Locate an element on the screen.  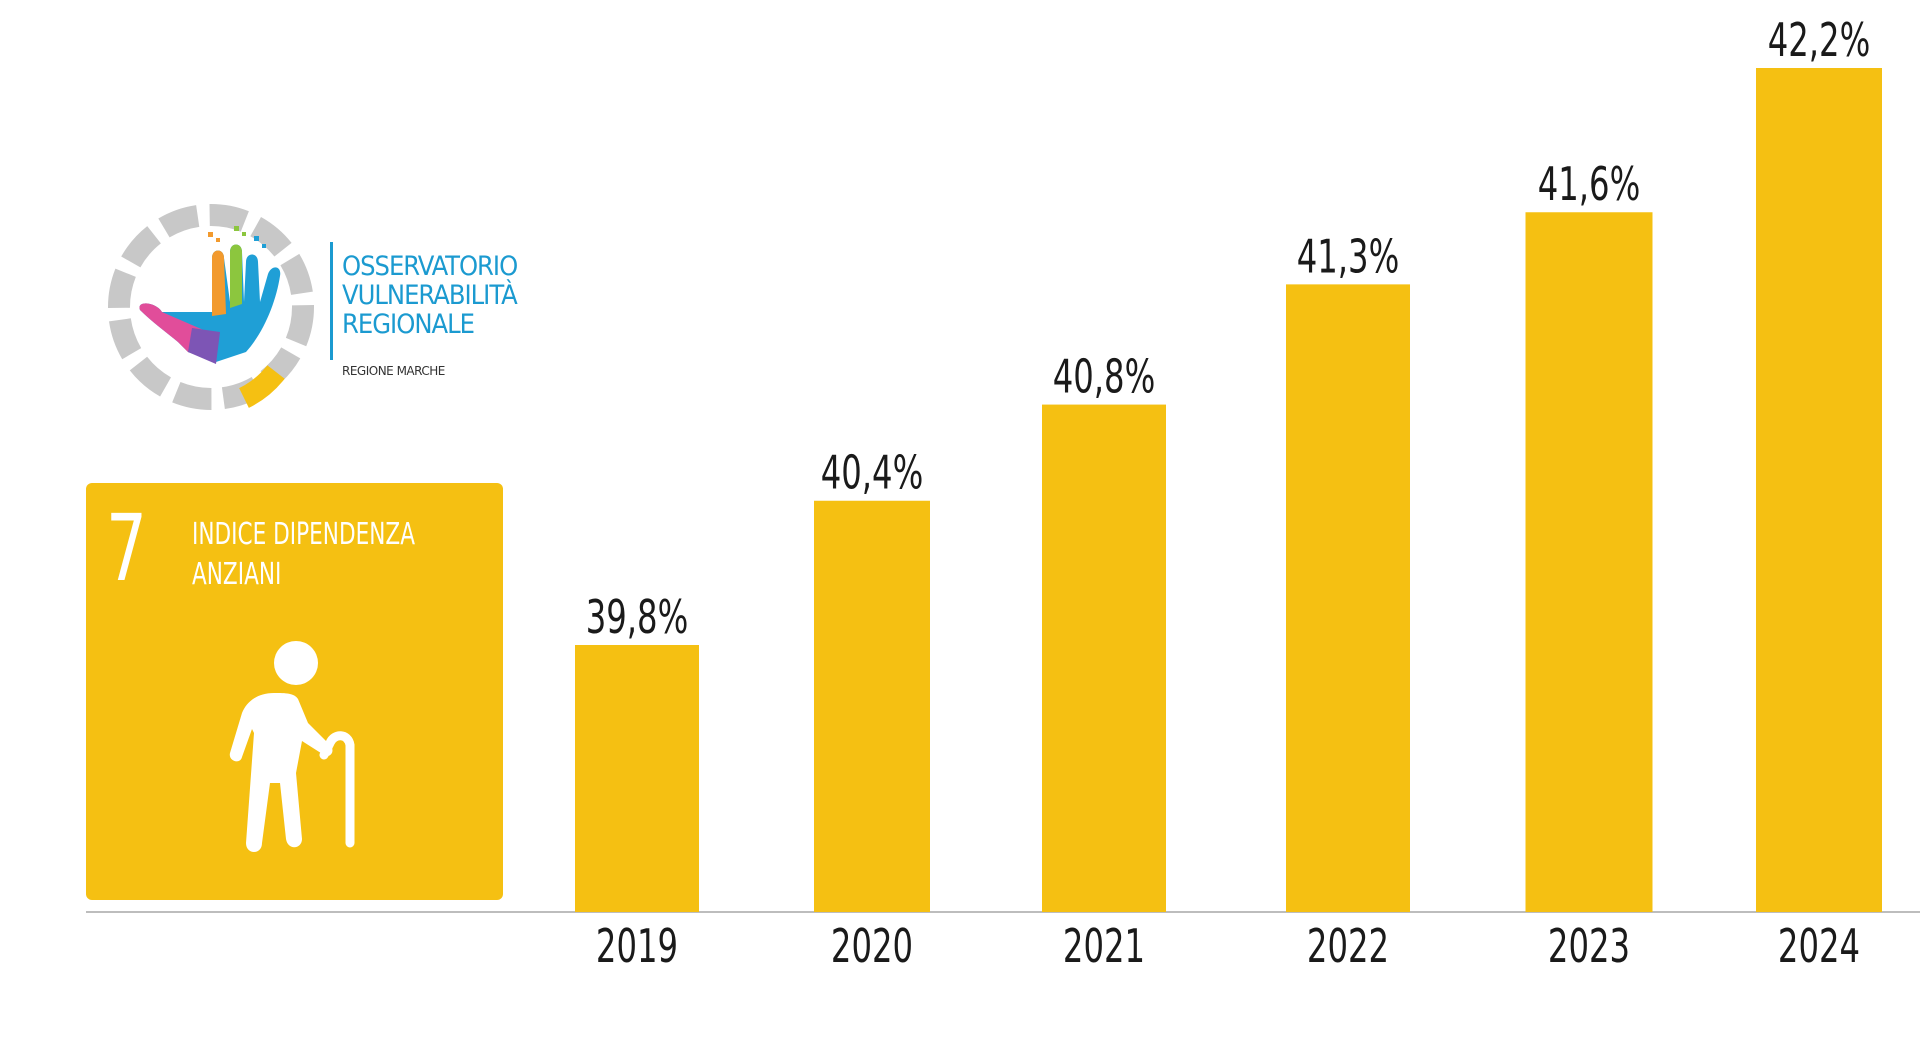
data-label-2024: 42,2% is located at coordinates (1819, 41).